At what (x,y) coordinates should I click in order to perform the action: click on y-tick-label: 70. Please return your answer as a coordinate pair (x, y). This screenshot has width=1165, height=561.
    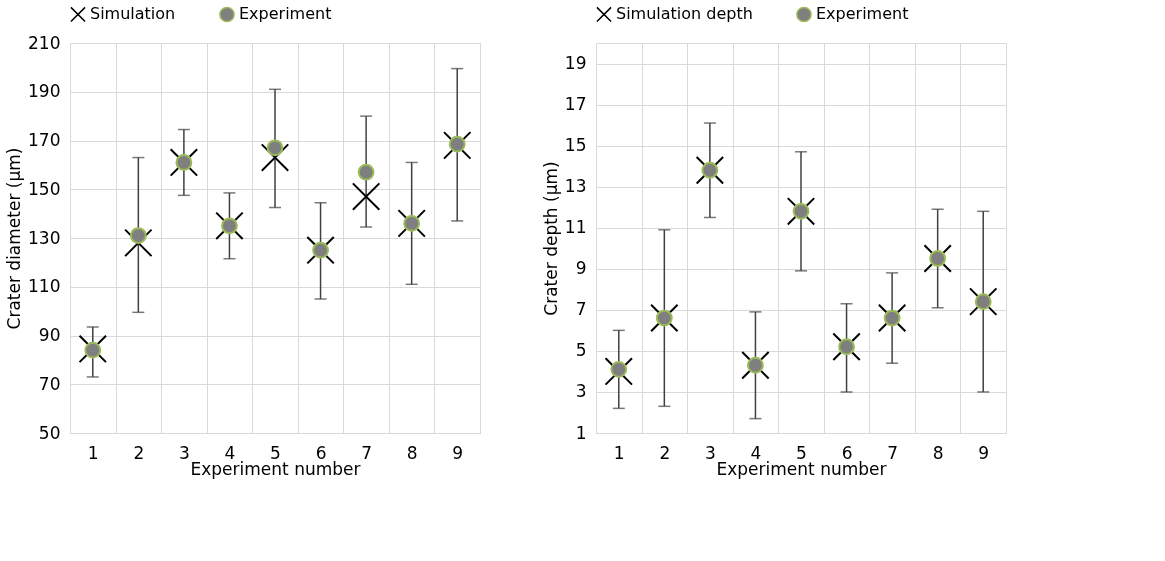
    Looking at the image, I should click on (49, 383).